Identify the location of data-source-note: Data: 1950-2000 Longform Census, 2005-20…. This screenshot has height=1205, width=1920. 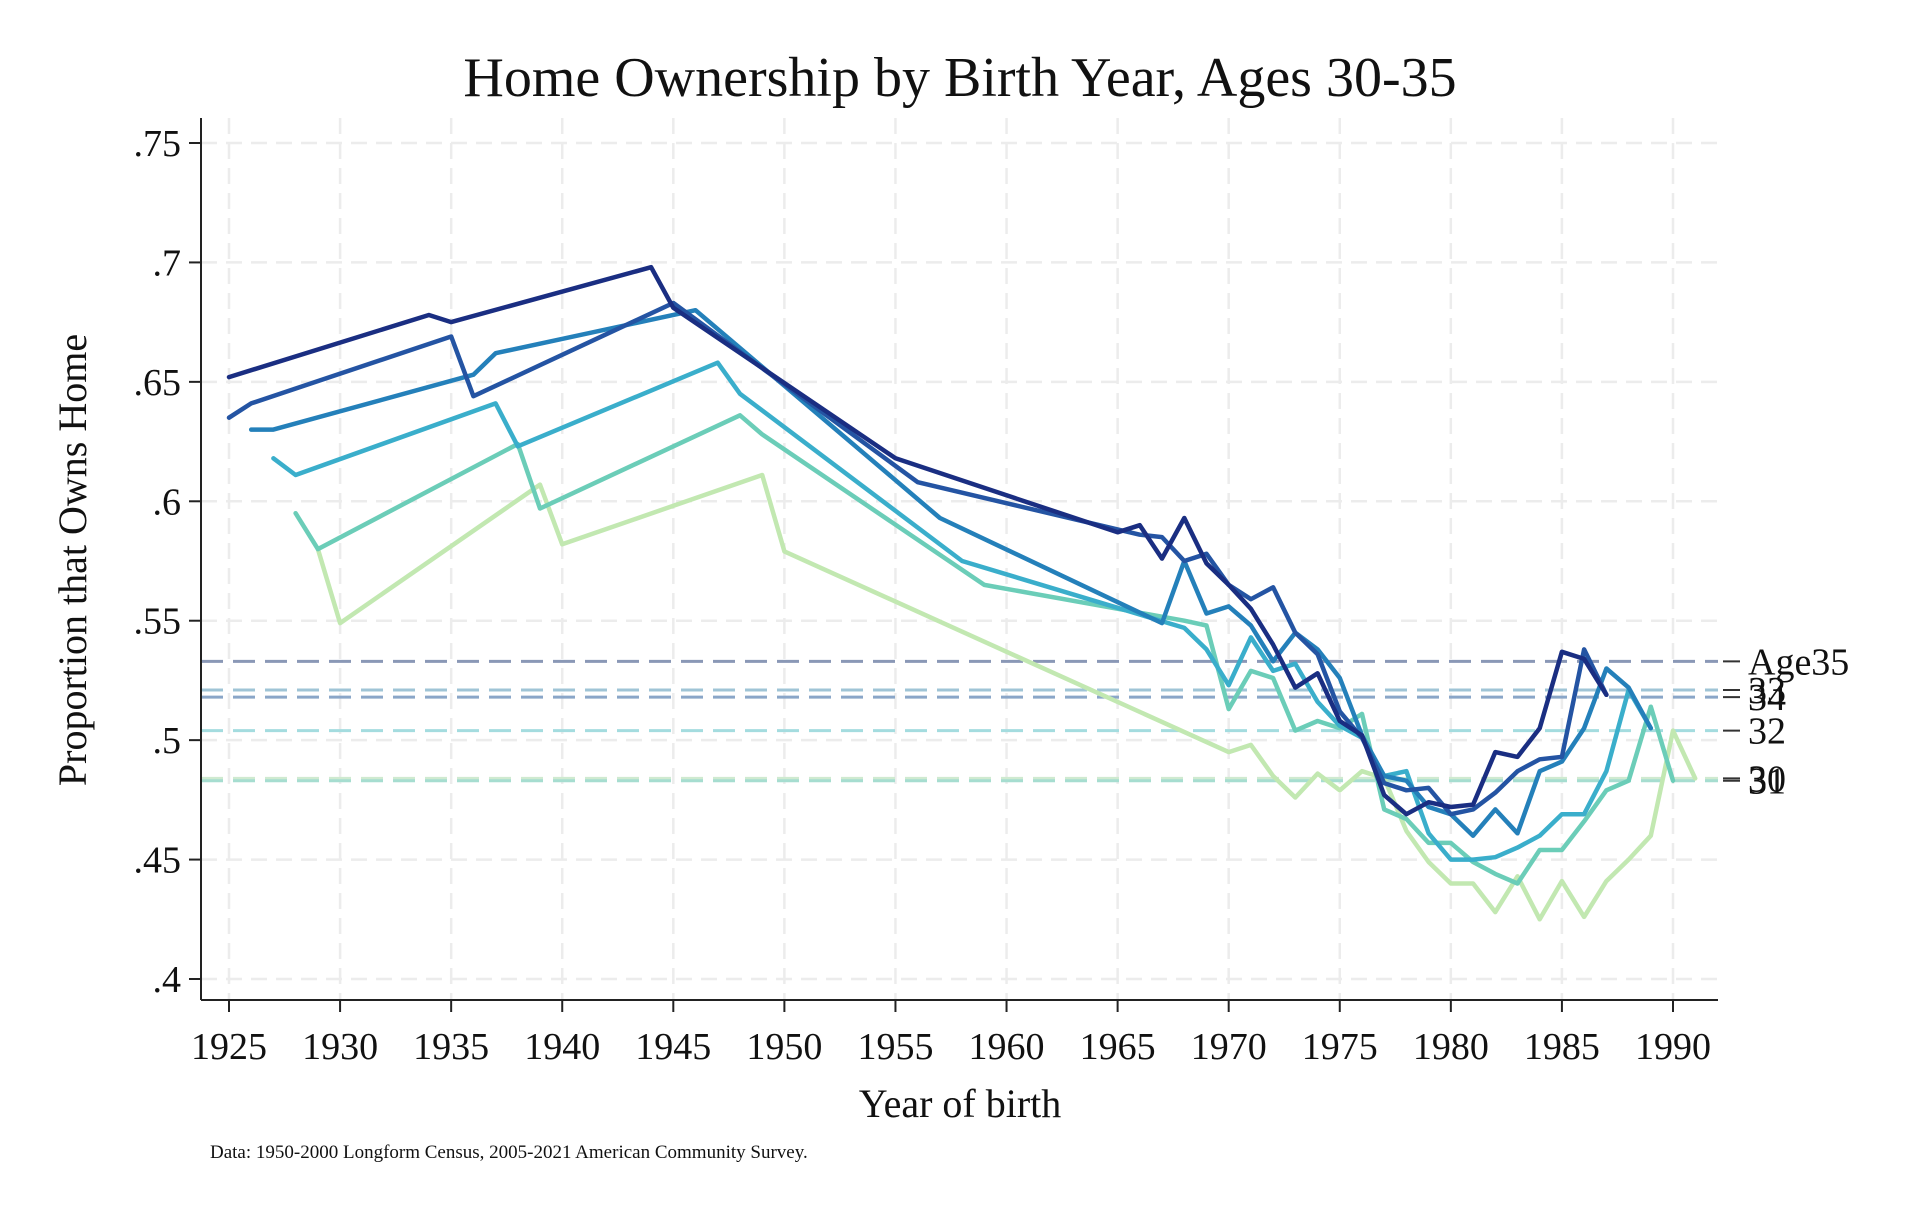
(509, 1152).